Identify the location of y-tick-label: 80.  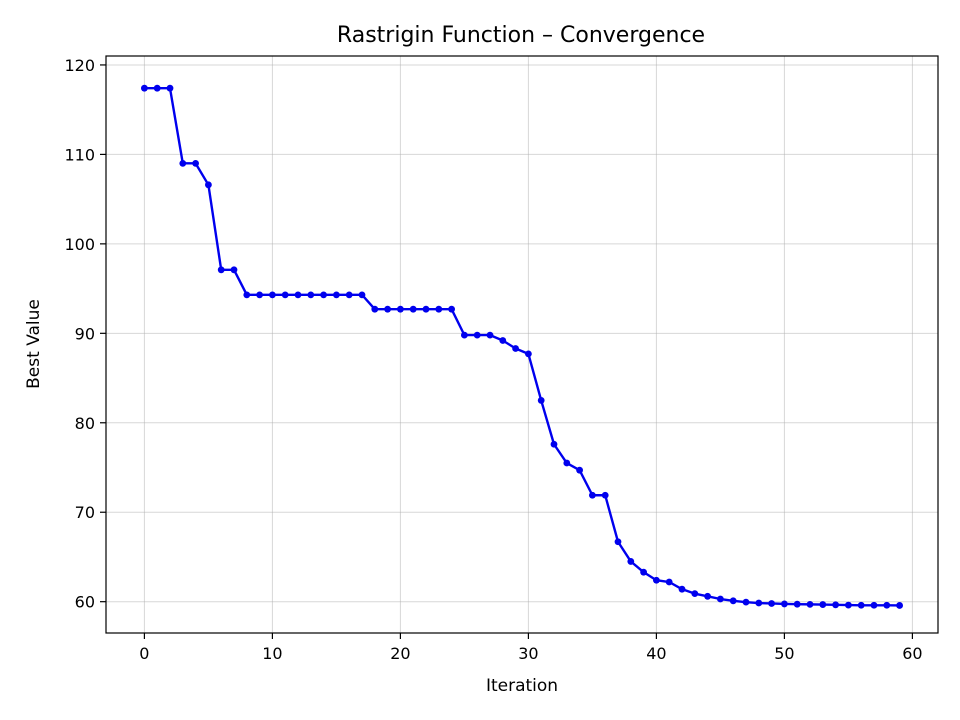
(85, 423).